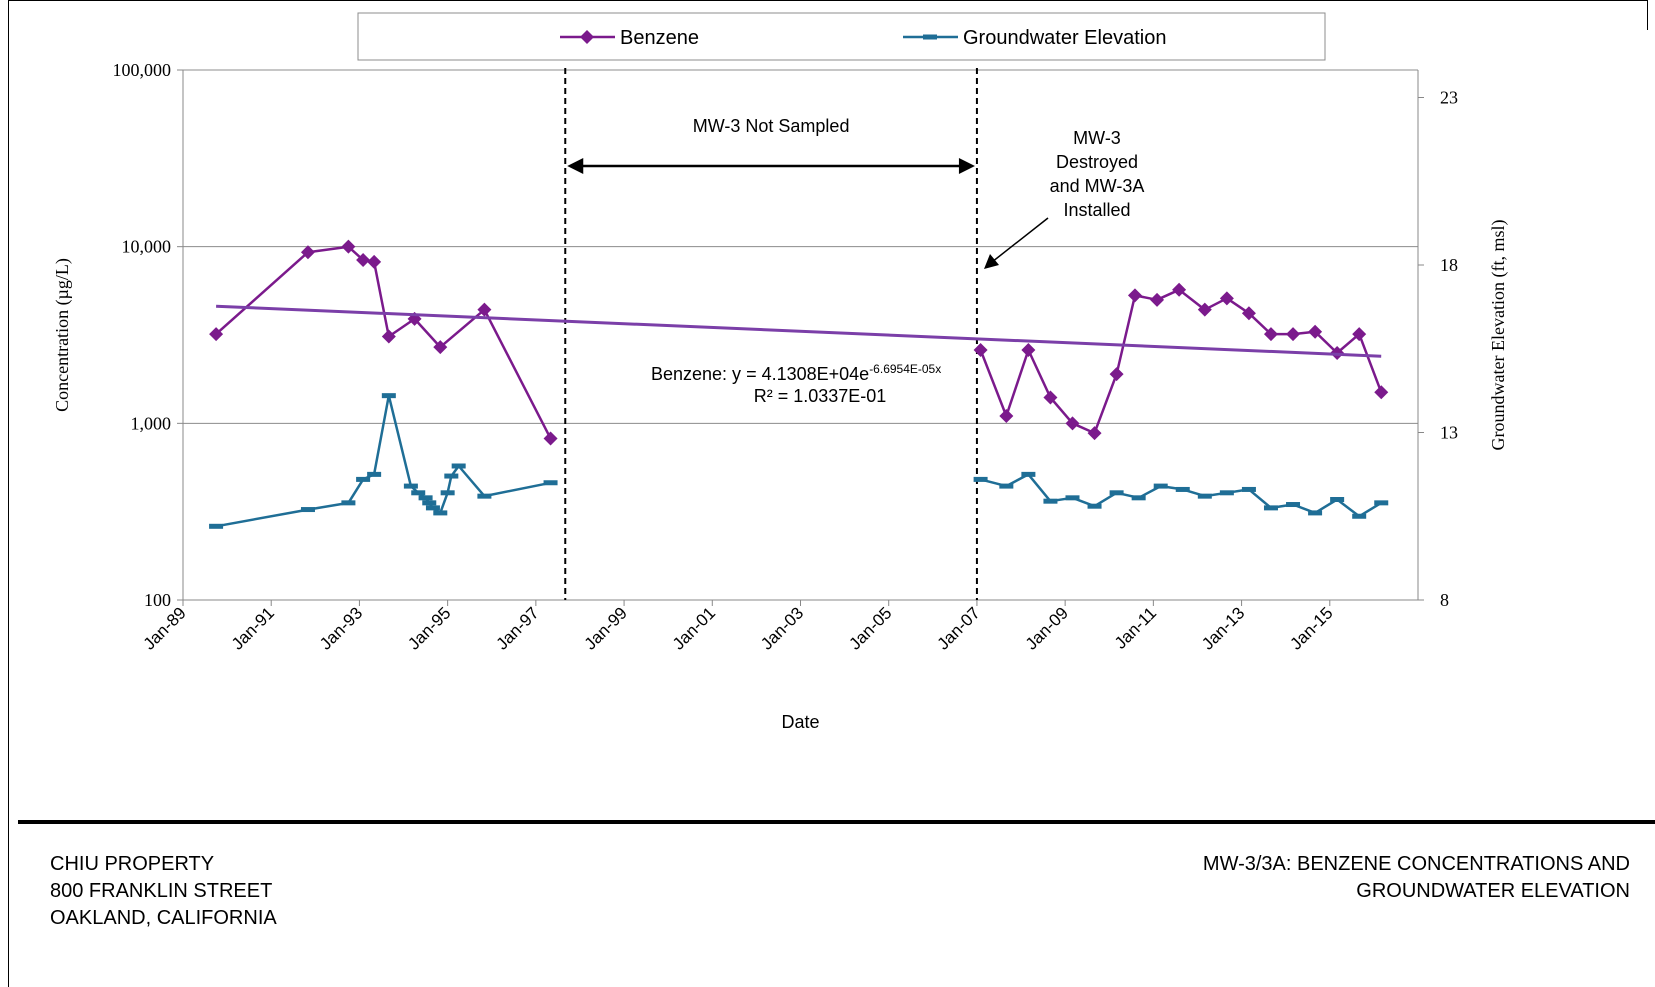 The image size is (1655, 987). I want to click on destroyed-label-line: Installed, so click(1096, 210).